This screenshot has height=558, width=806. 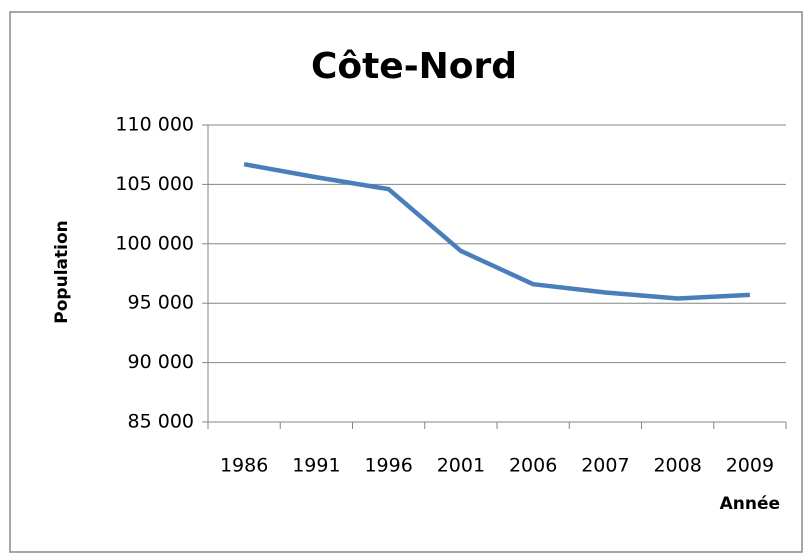 I want to click on x-tick-label: 1996, so click(x=388, y=466).